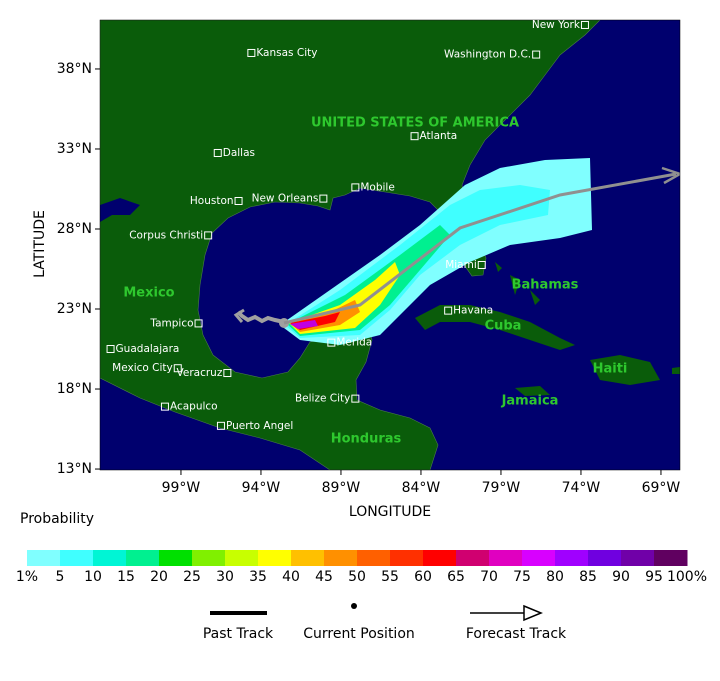 Image resolution: width=720 pixels, height=681 pixels. What do you see at coordinates (530, 401) in the screenshot?
I see `region-label: Jamaica` at bounding box center [530, 401].